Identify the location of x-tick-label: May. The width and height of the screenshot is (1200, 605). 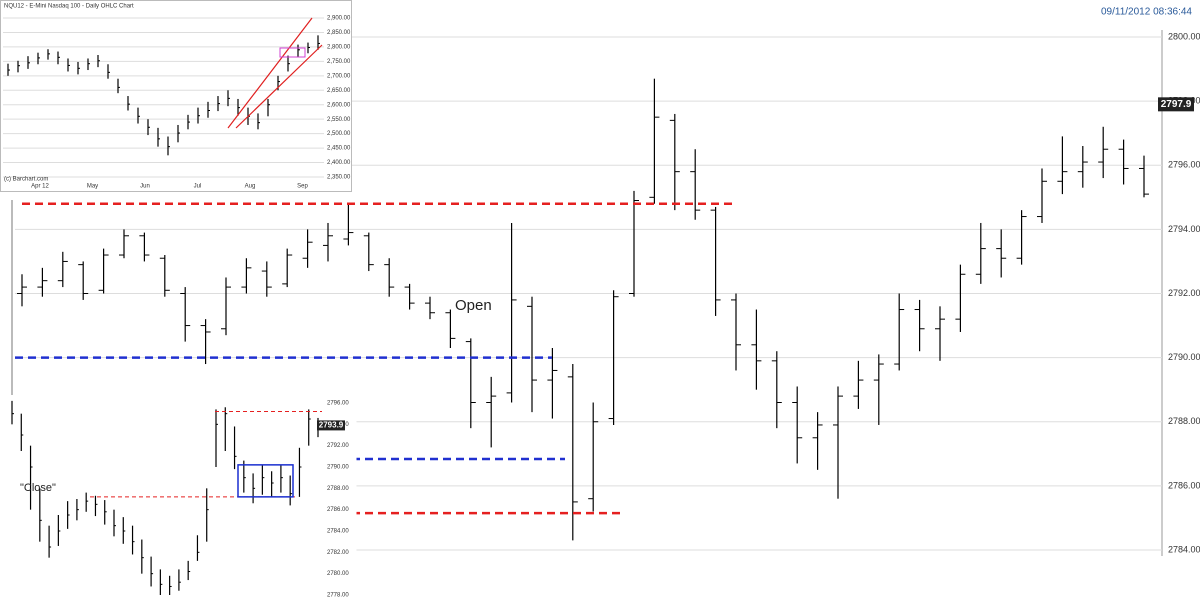
(92, 187).